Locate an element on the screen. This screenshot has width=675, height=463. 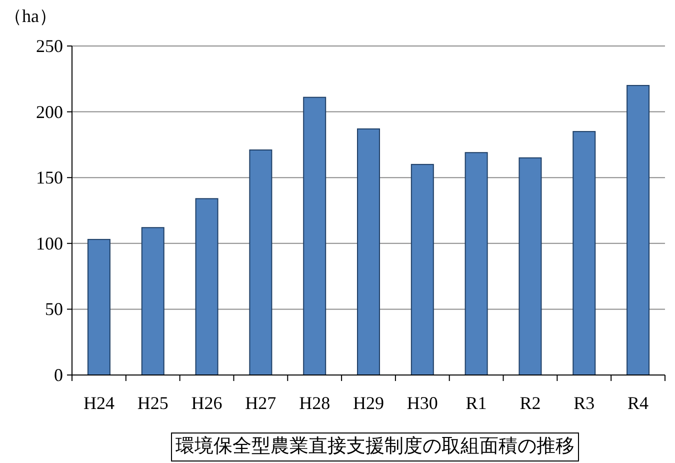
x-tick-label: H30 is located at coordinates (422, 403).